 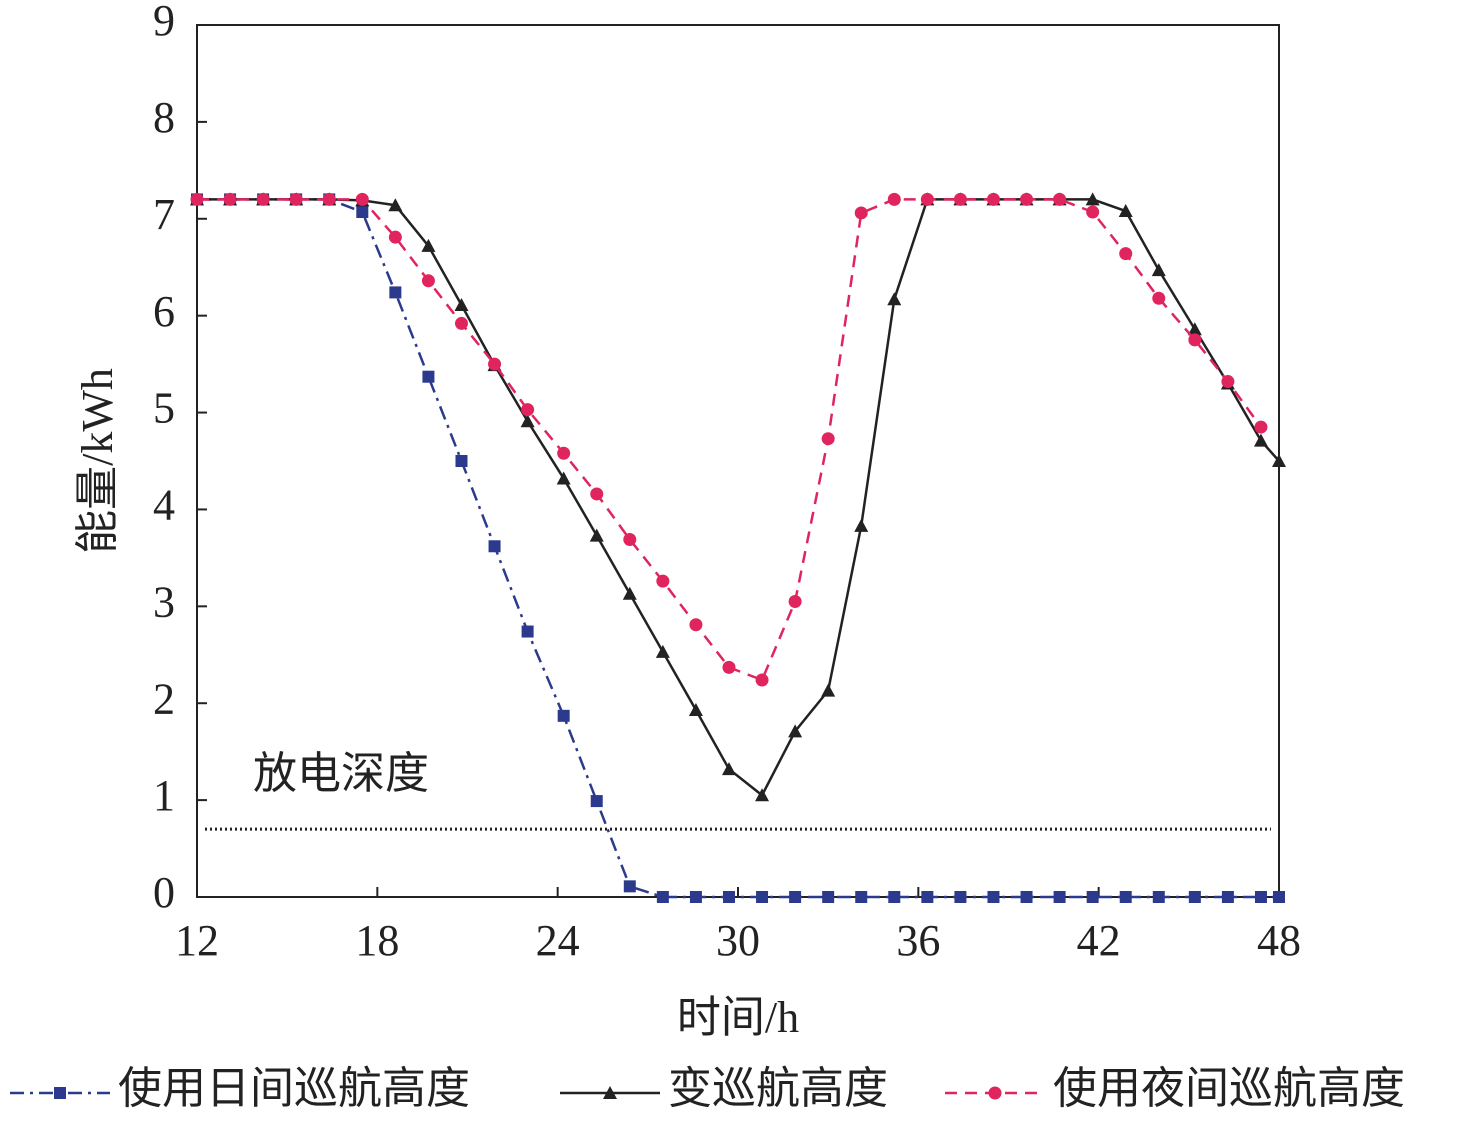 I want to click on y-tick-label: 2, so click(x=164, y=698).